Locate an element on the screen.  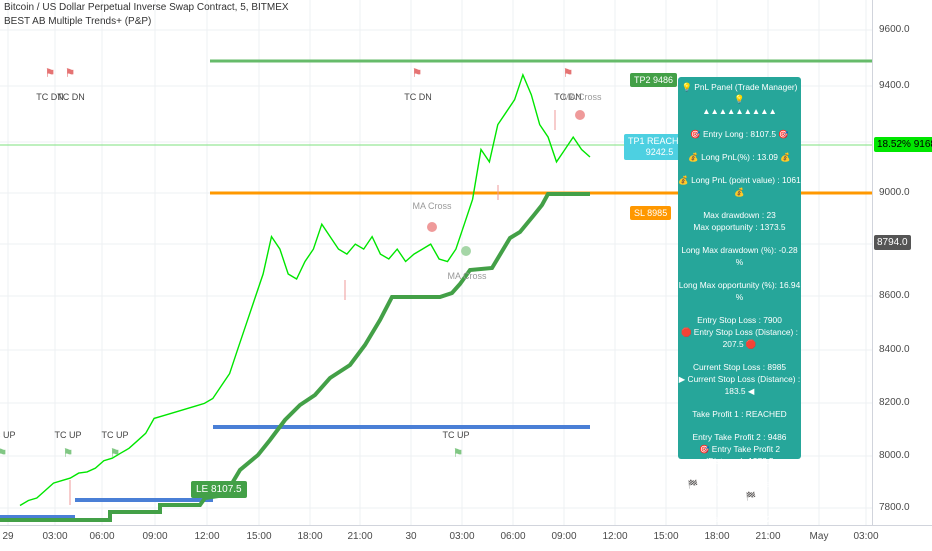
pnl-row: 🎯 Entry Long : 8107.5 🎯 is located at coordinates (739, 134).